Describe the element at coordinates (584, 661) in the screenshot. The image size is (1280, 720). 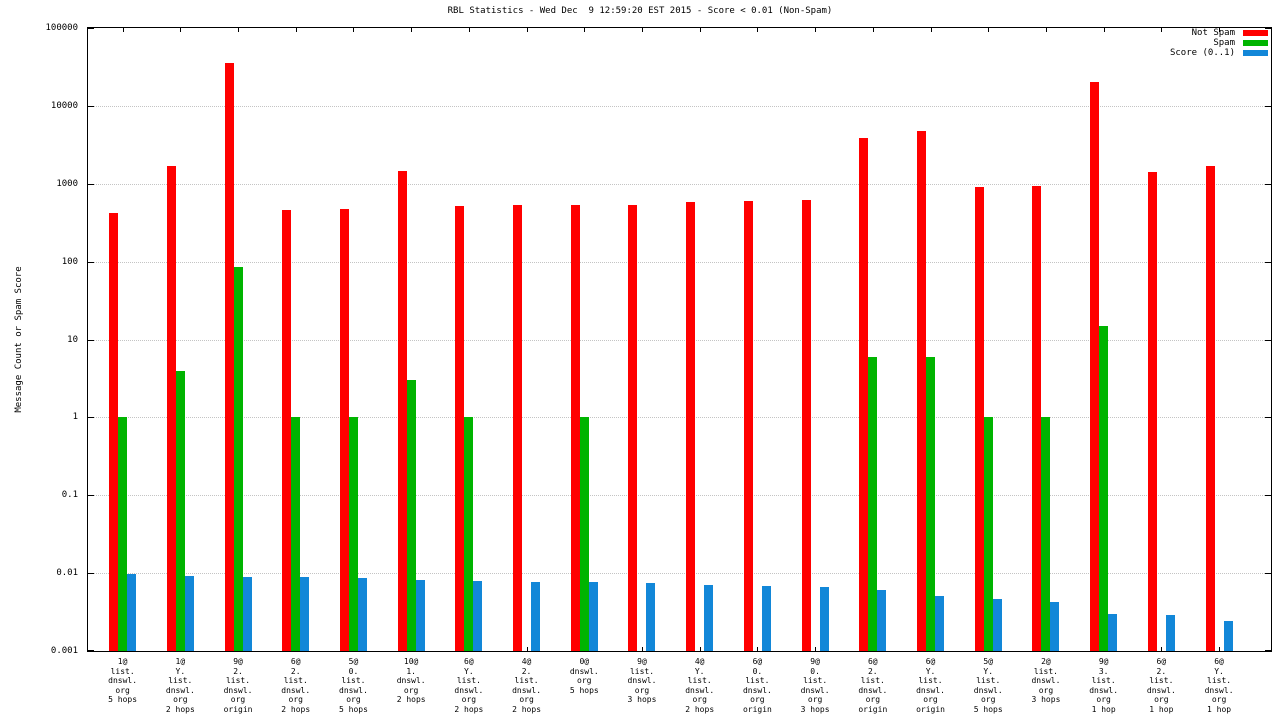
I see `x-tick-label-line: 0@` at that location.